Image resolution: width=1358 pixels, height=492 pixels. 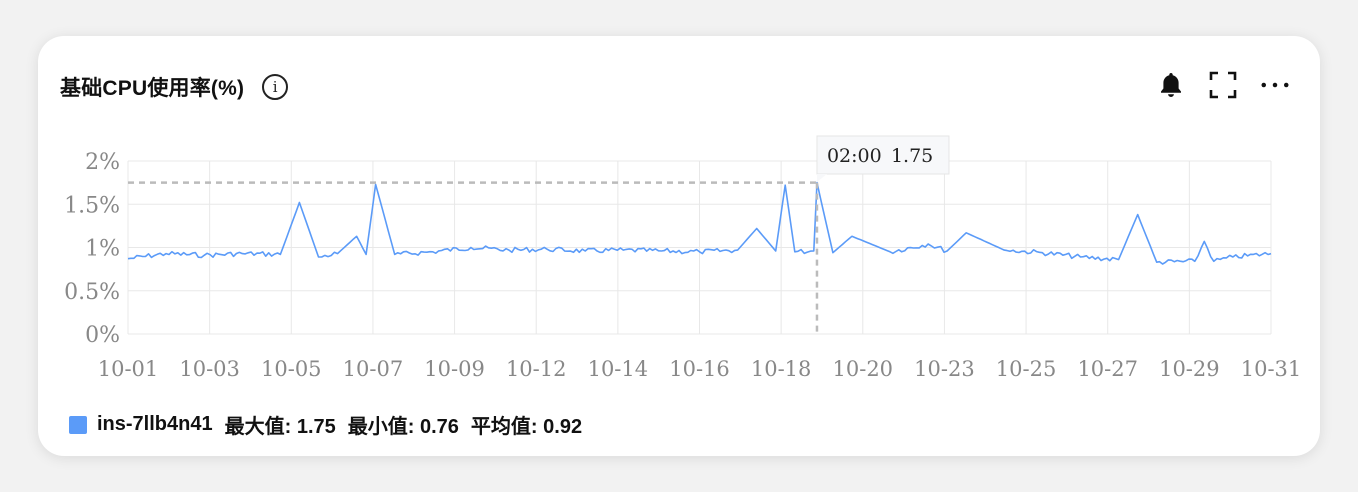 What do you see at coordinates (854, 156) in the screenshot?
I see `tooltip-time: 02:00` at bounding box center [854, 156].